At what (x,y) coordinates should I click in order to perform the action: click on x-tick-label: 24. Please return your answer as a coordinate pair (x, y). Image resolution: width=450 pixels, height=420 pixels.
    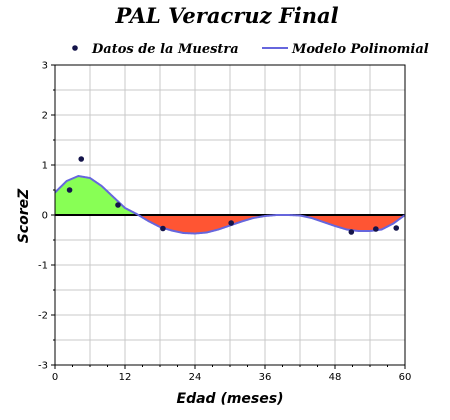
    Looking at the image, I should click on (195, 377).